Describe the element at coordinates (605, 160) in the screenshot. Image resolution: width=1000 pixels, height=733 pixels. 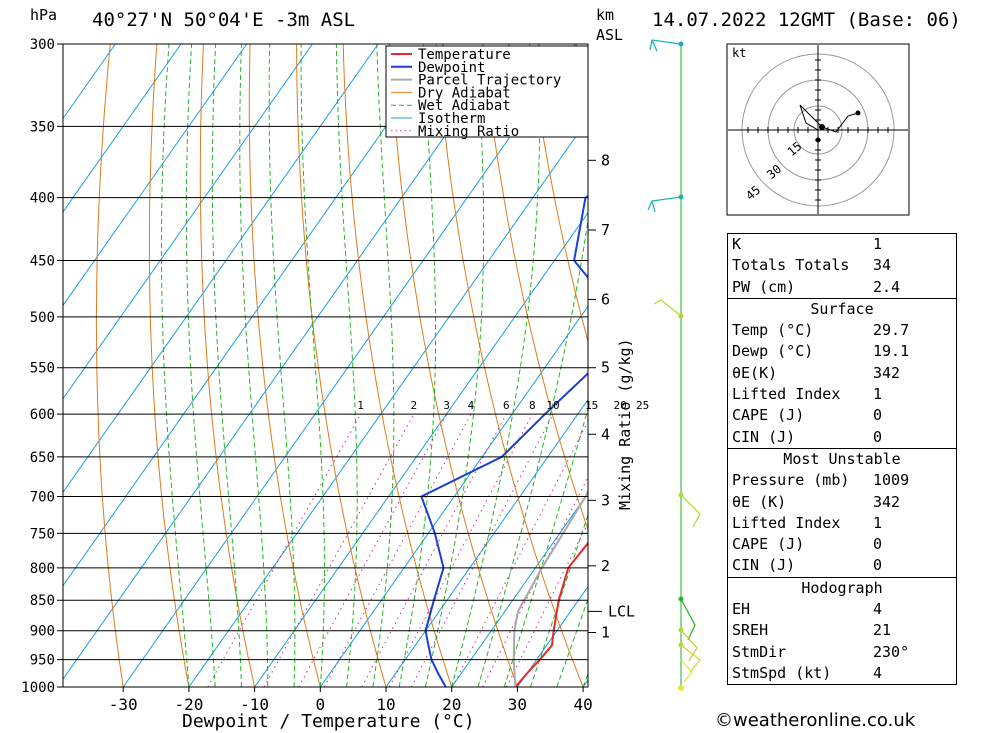
I see `km-tick-label: 8` at that location.